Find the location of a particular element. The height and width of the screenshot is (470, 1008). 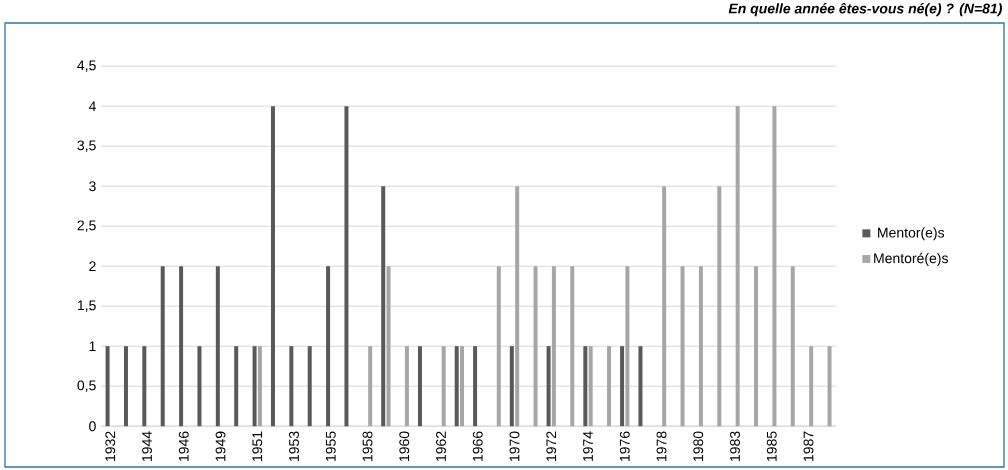

x-tick-label: 1987 is located at coordinates (808, 446).